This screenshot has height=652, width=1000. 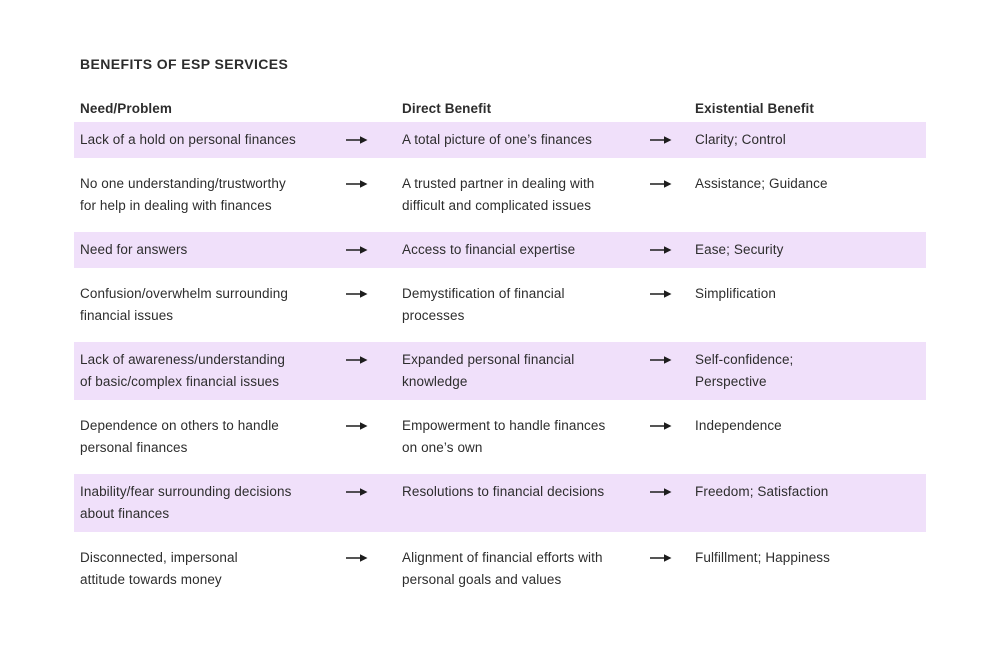 I want to click on direct-benefit-cell: A total picture of one’s finances, so click(x=497, y=139).